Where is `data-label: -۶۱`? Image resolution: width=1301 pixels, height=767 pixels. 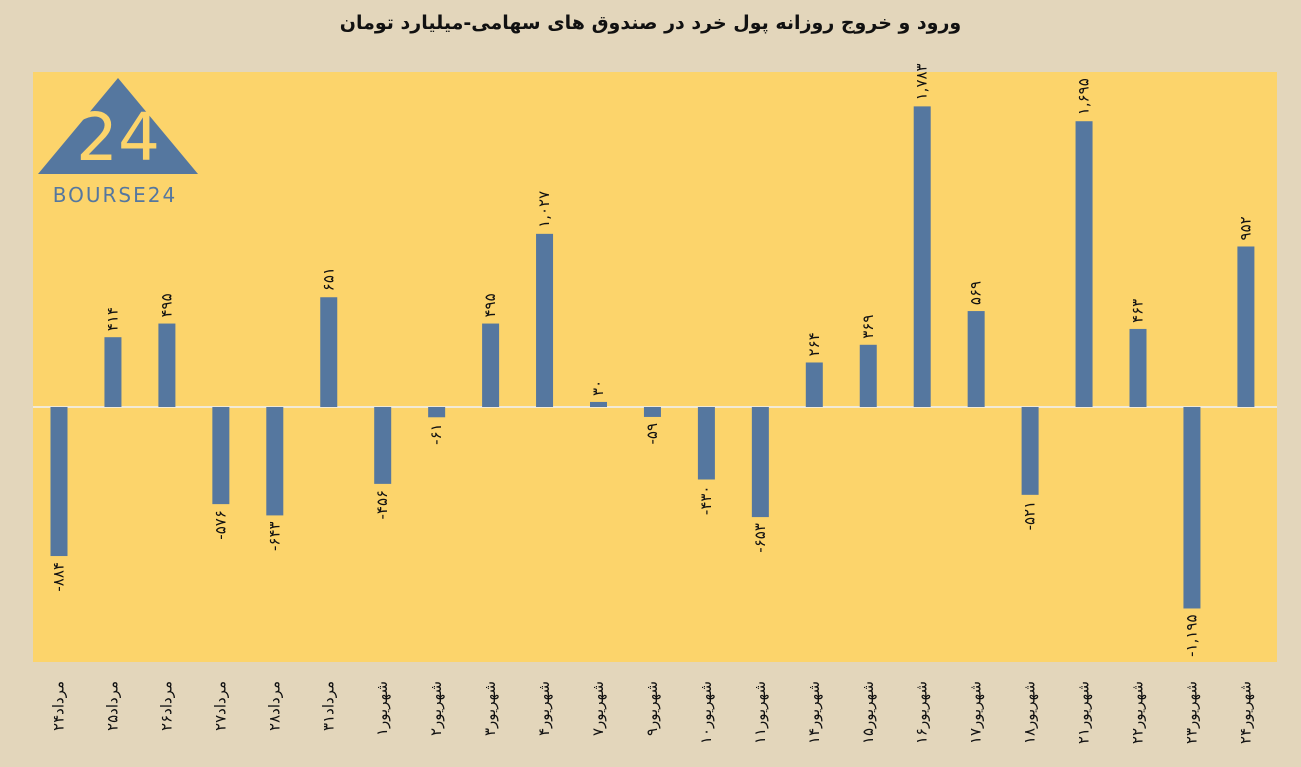 data-label: -۶۱ is located at coordinates (436, 434).